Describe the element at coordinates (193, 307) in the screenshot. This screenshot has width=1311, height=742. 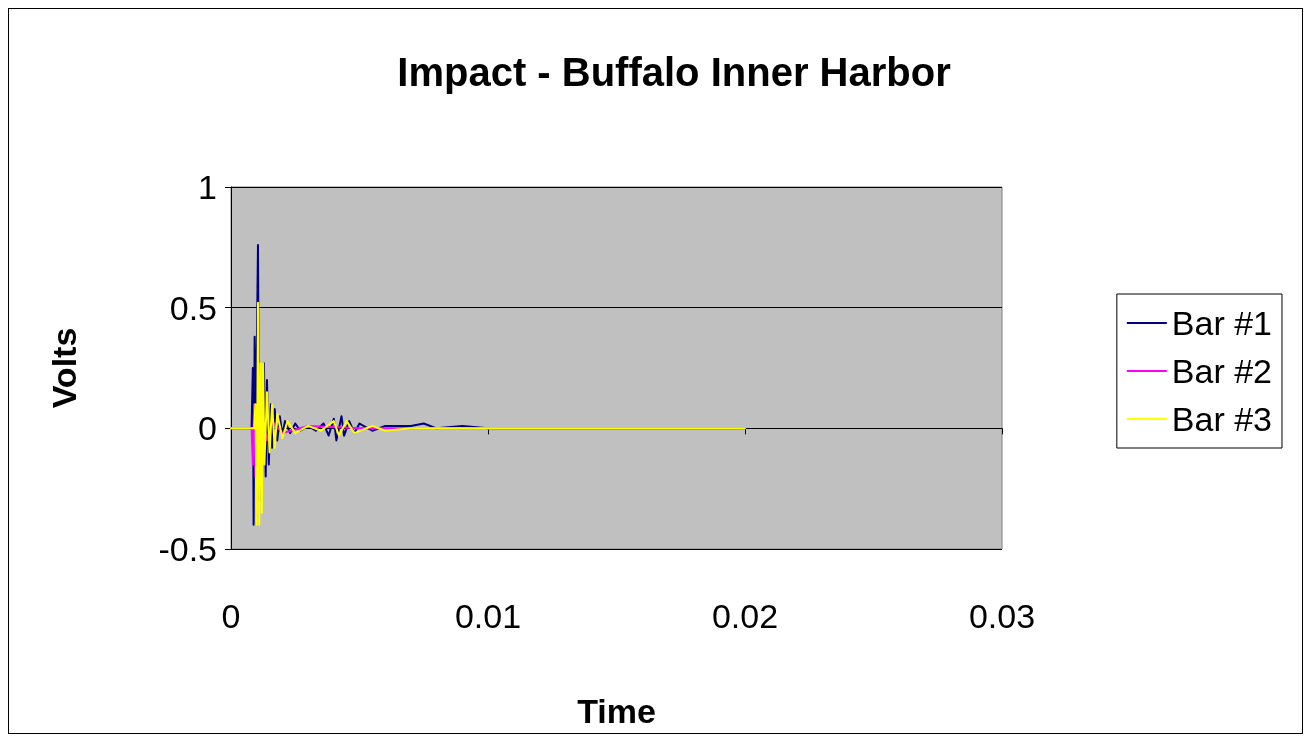
I see `y-tick-label: 0.5` at that location.